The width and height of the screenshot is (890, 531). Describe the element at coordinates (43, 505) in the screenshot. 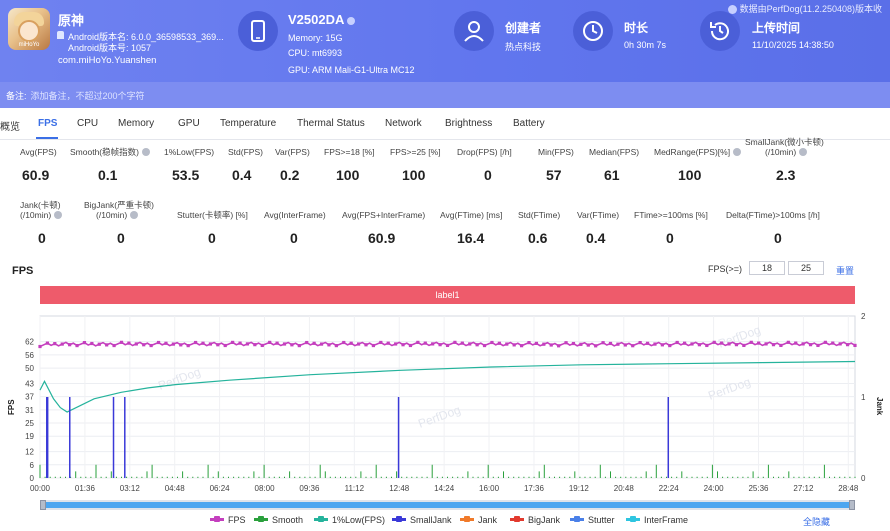

I see `scrollbar-left-handle` at that location.